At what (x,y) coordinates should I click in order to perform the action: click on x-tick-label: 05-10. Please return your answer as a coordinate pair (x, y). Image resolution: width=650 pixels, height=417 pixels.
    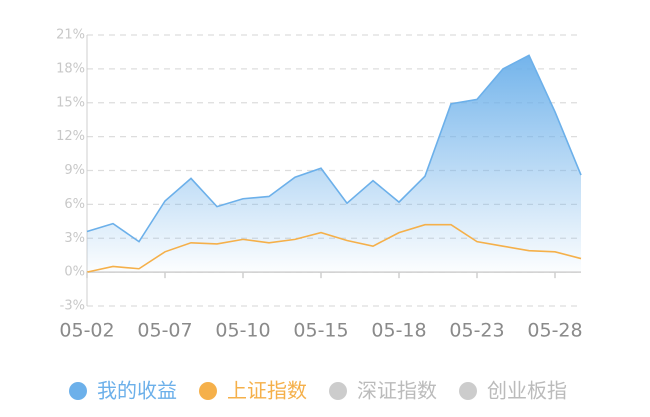
    Looking at the image, I should click on (242, 331).